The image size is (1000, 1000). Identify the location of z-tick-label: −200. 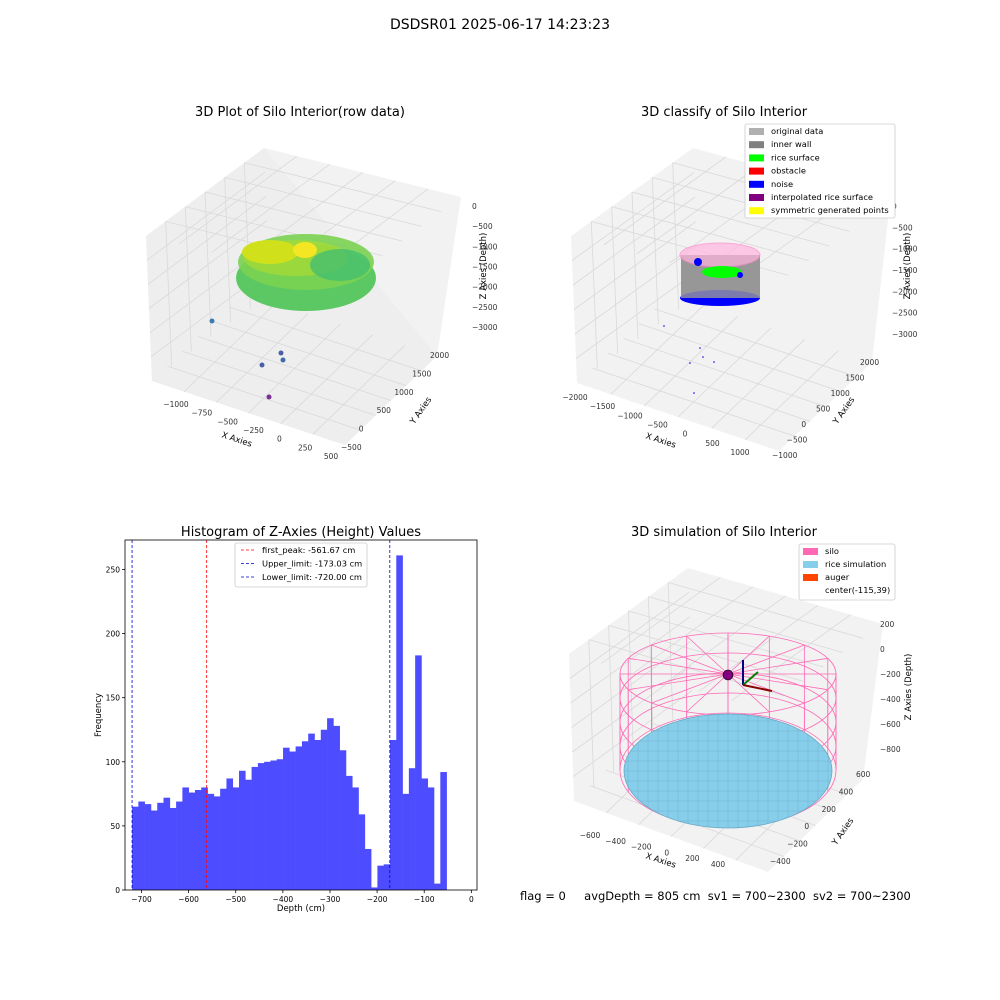
(890, 674).